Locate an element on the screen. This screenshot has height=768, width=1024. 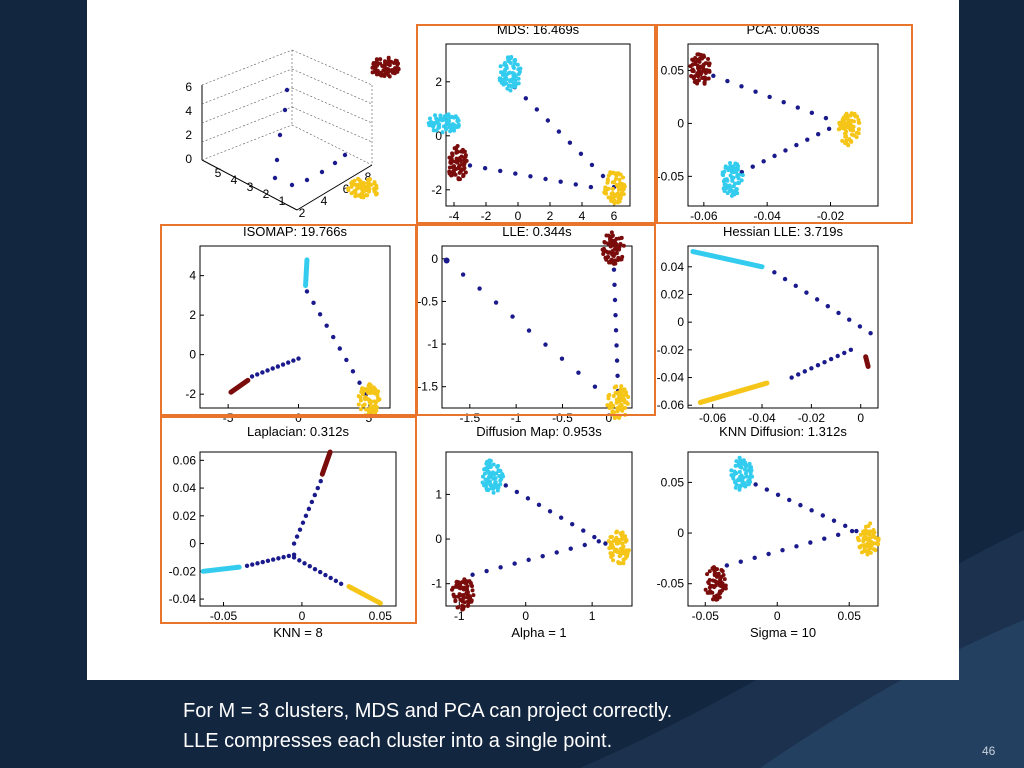
lle-ytick-label: -0.5 is located at coordinates (427, 301).